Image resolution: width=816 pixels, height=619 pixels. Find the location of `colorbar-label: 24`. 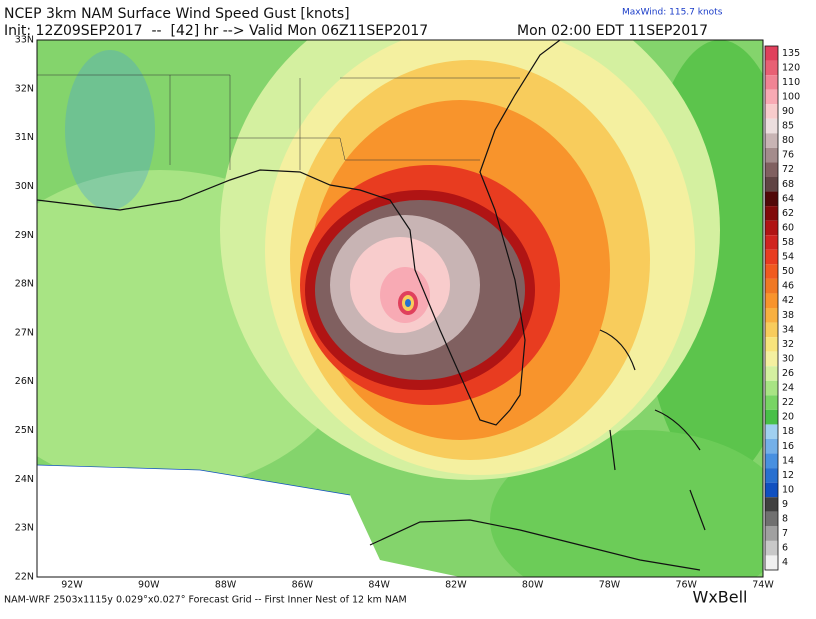

colorbar-label: 24 is located at coordinates (788, 388).